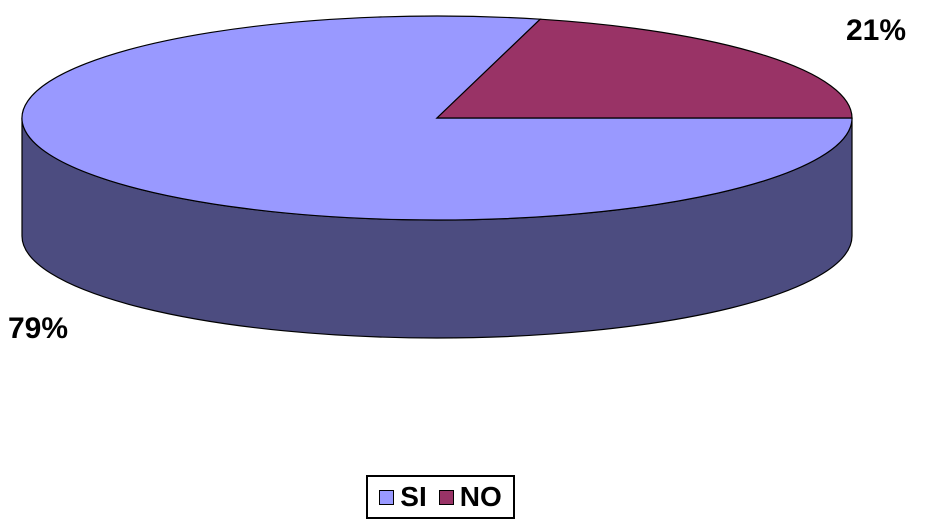 The height and width of the screenshot is (526, 932). I want to click on legend: SI NO, so click(440, 497).